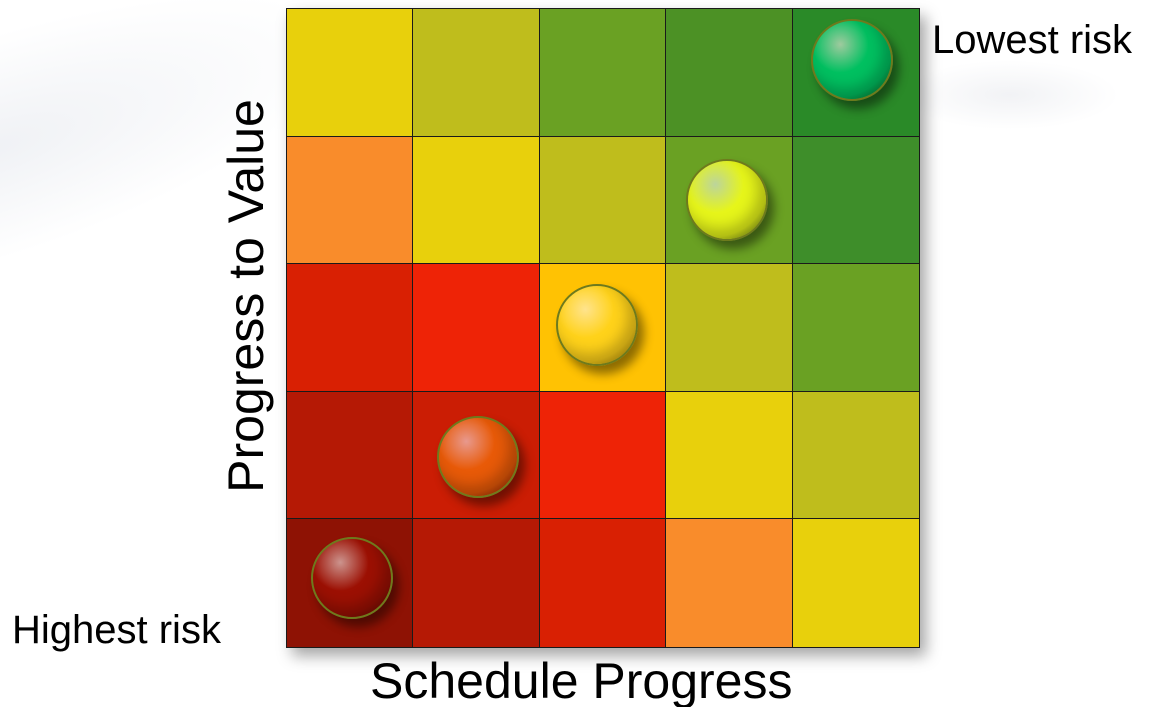 The width and height of the screenshot is (1176, 707). What do you see at coordinates (352, 578) in the screenshot?
I see `marker-highest-risk` at bounding box center [352, 578].